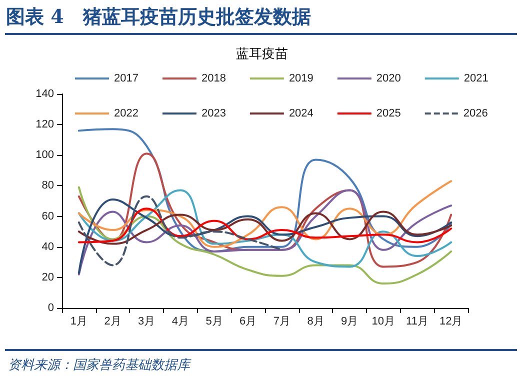 The width and height of the screenshot is (524, 381). What do you see at coordinates (213, 78) in the screenshot?
I see `legend-label: 2018` at bounding box center [213, 78].